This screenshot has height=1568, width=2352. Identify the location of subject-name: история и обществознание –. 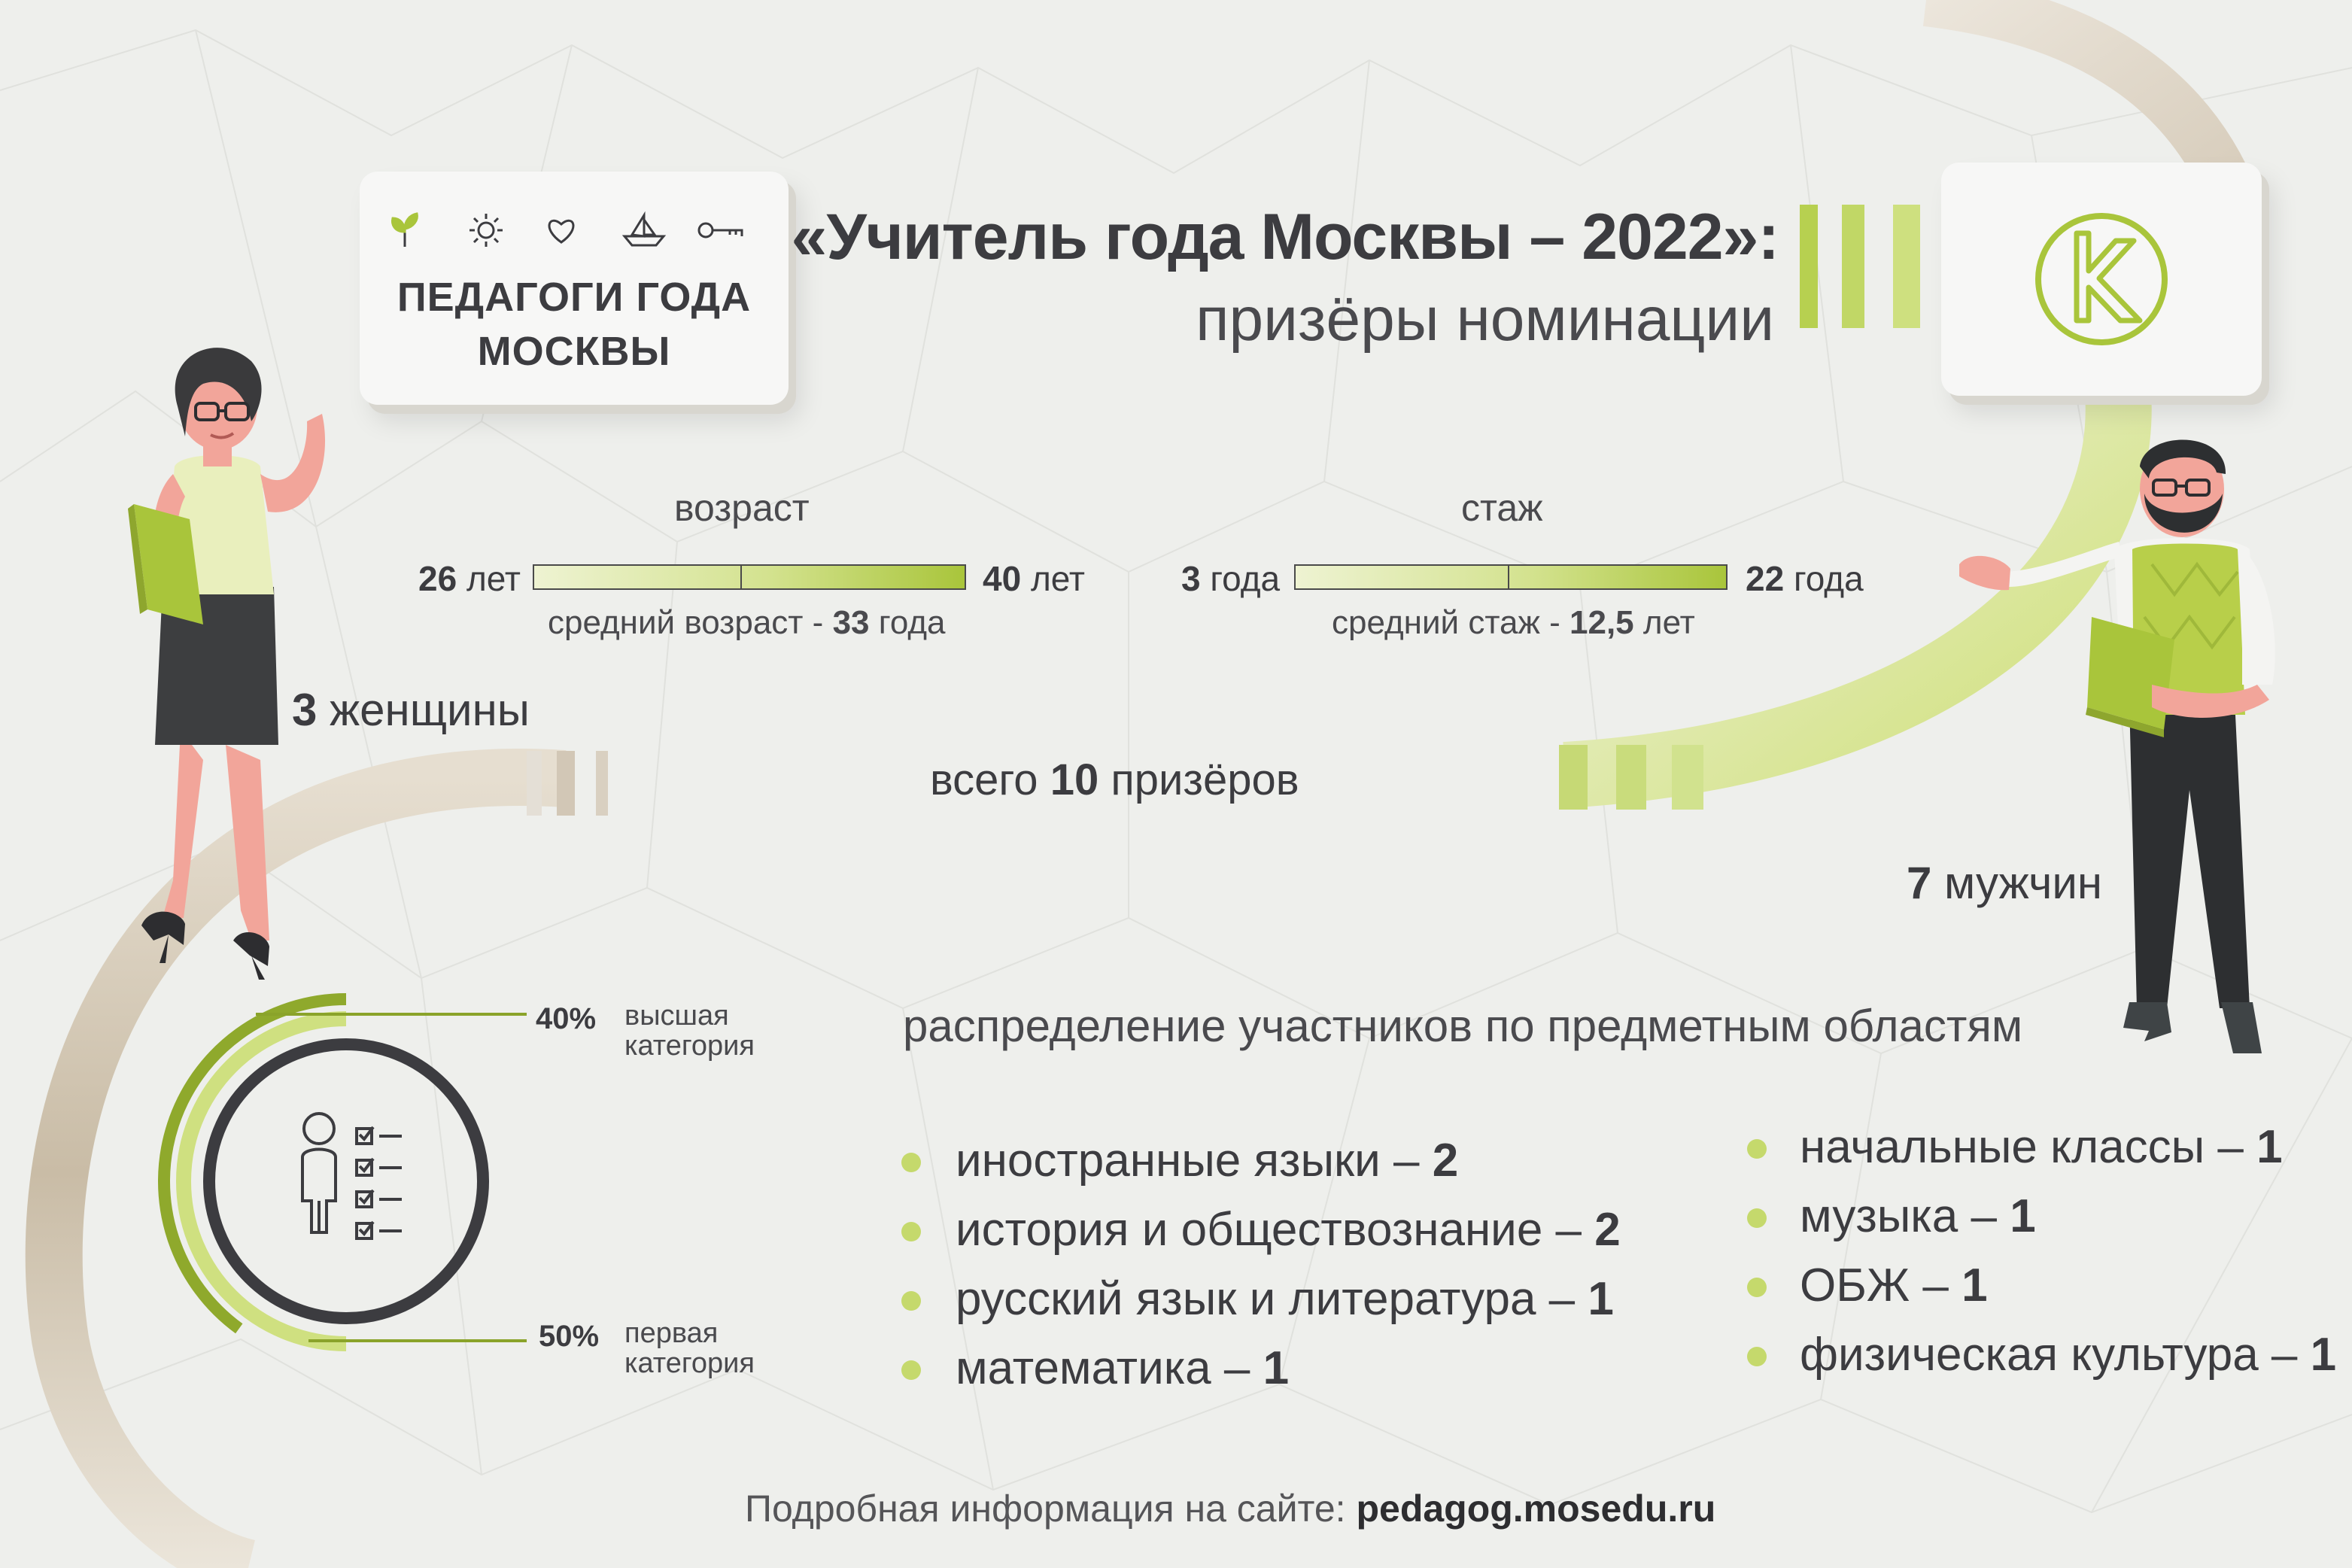
(1269, 1230).